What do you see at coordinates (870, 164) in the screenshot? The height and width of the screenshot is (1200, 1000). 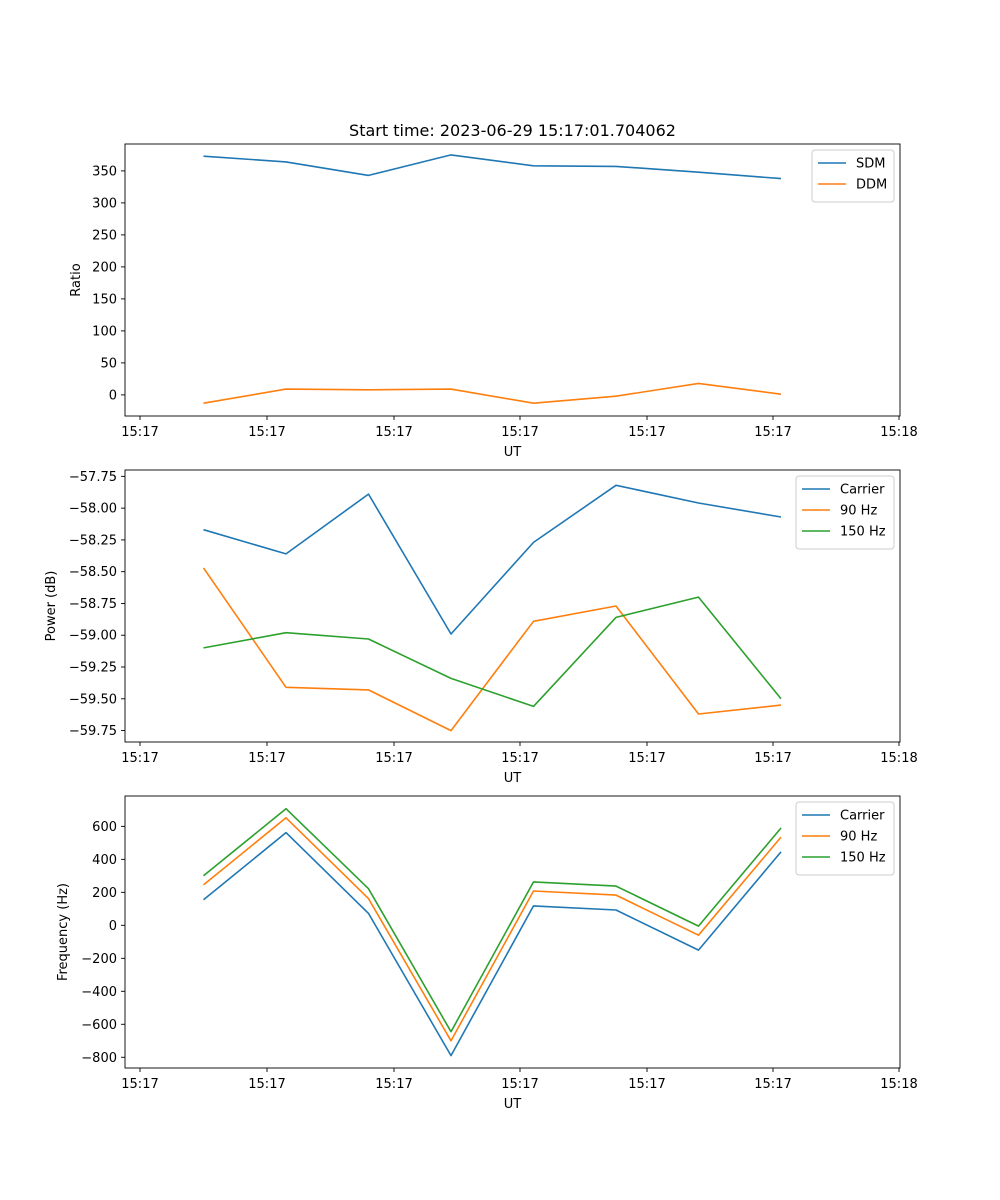 I see `legend-label-sdm: SDM` at bounding box center [870, 164].